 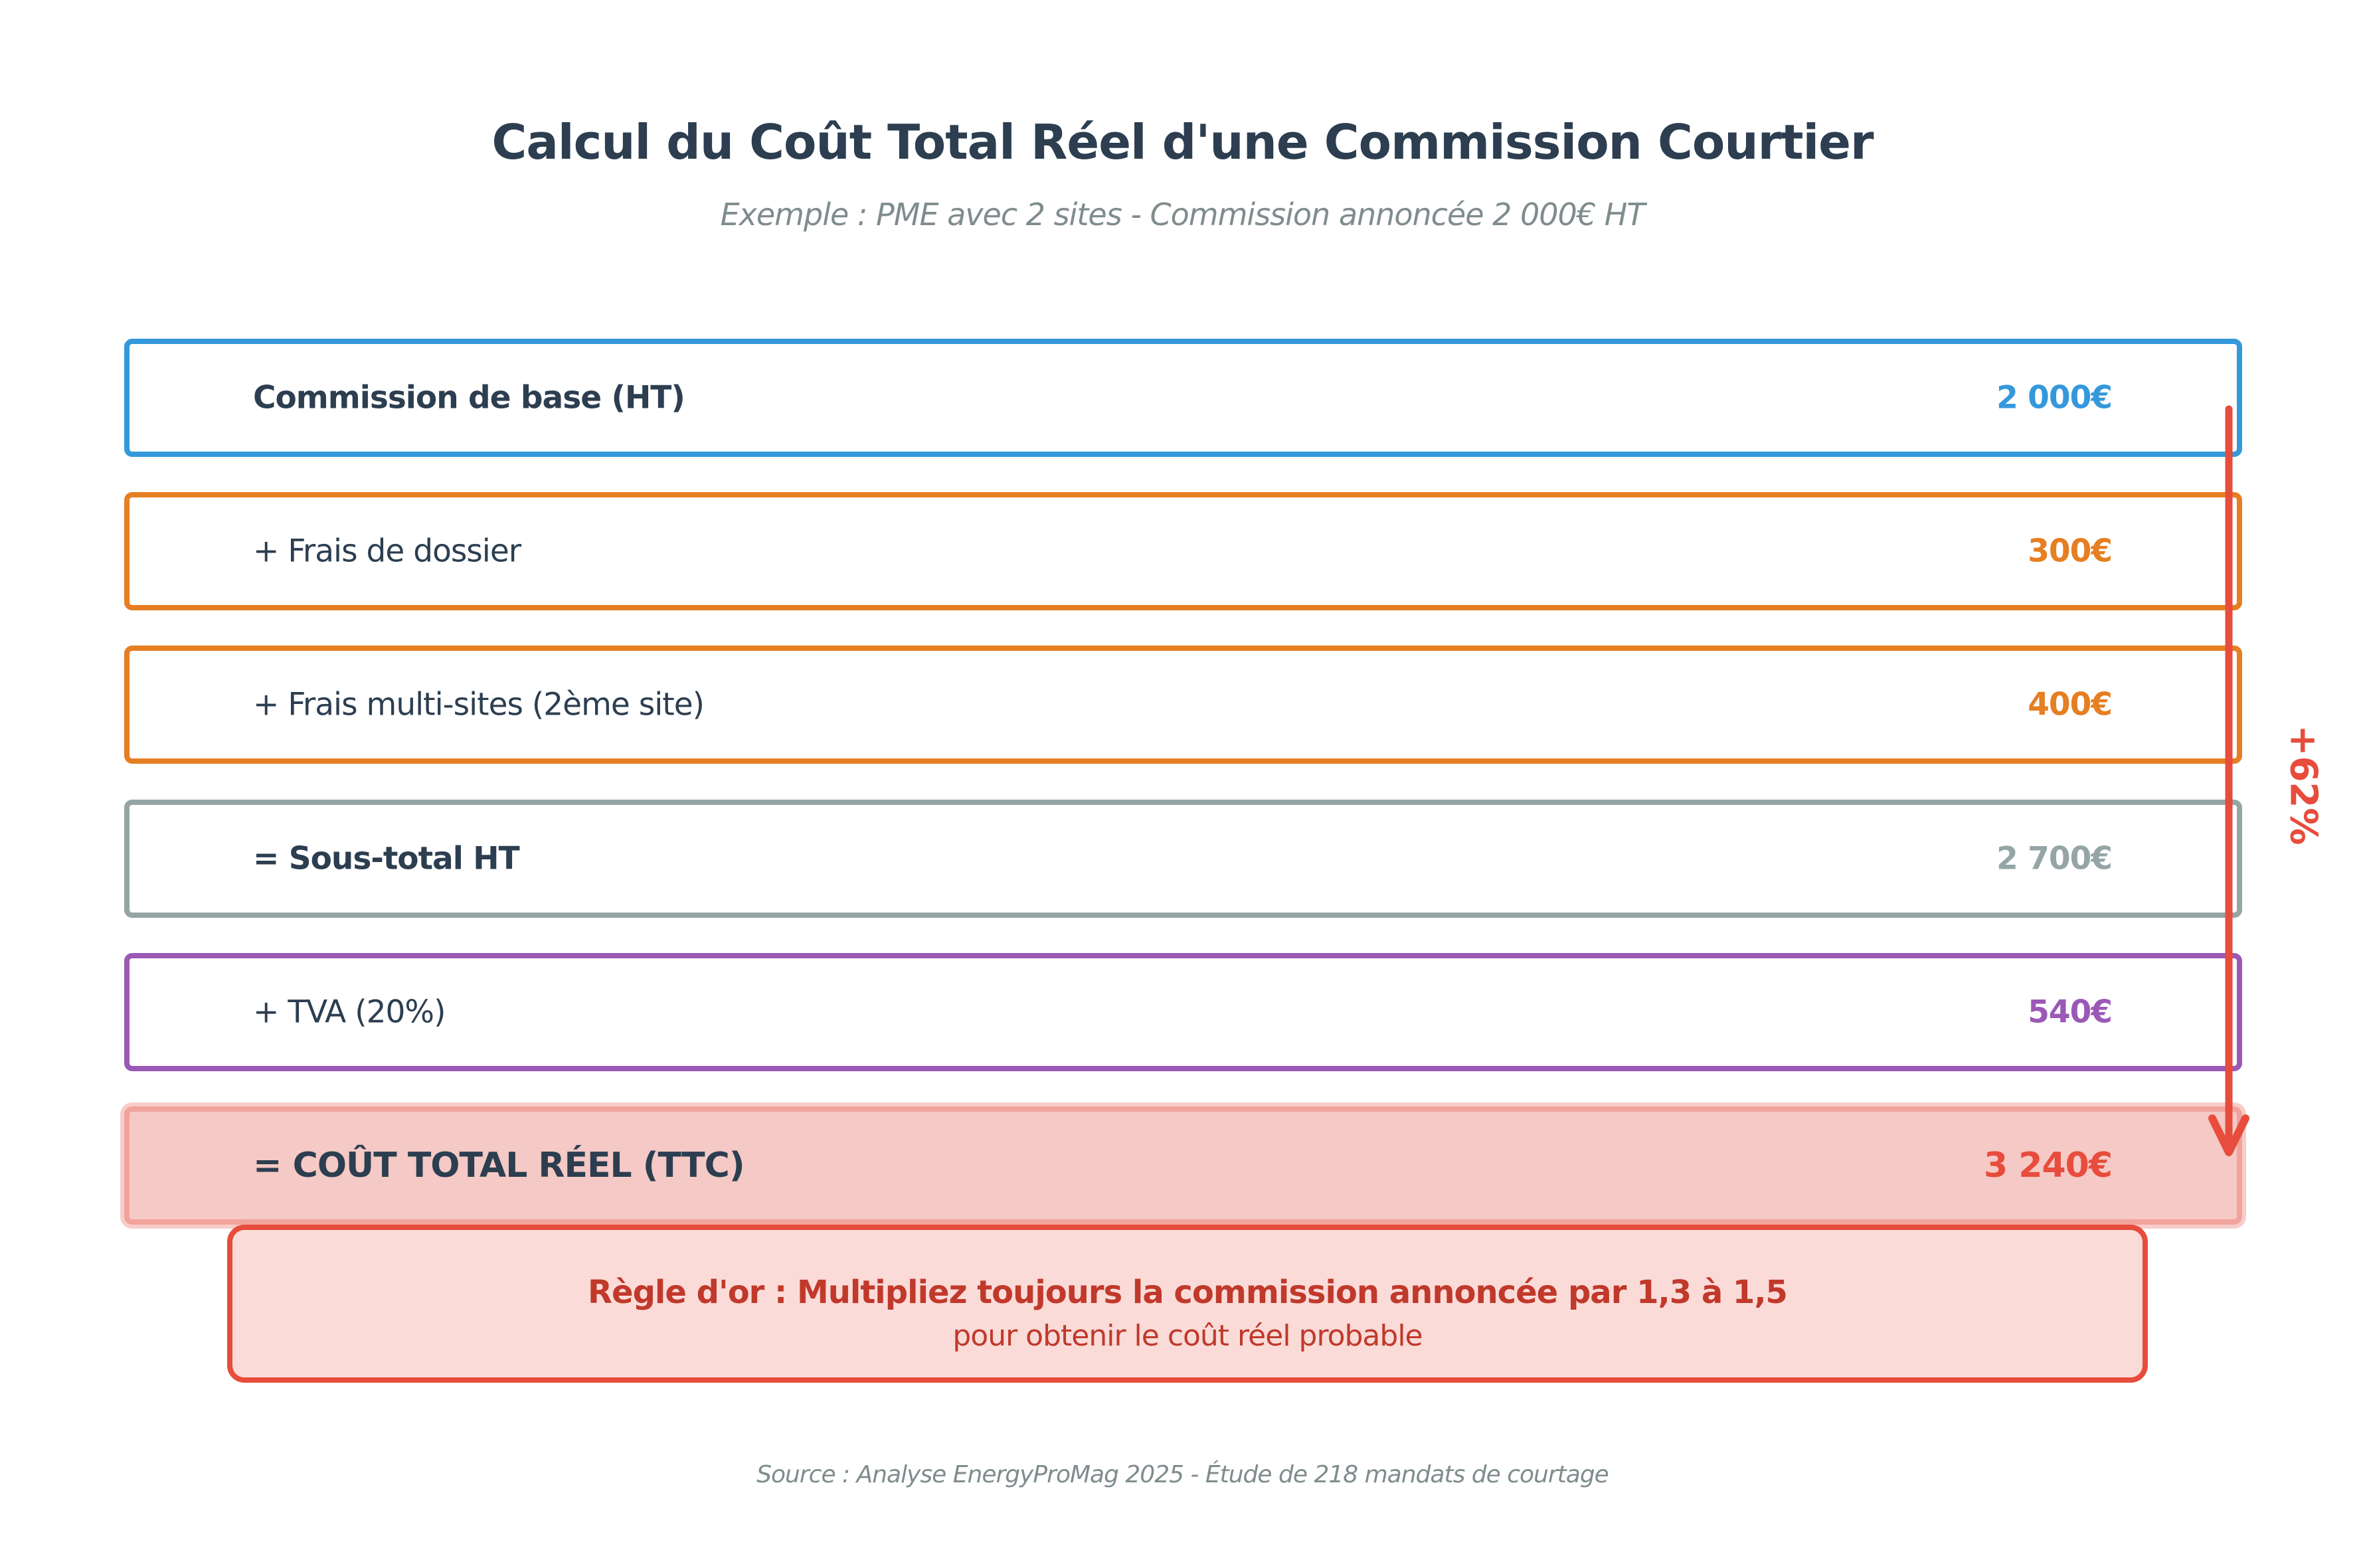 What do you see at coordinates (386, 858) in the screenshot?
I see `row-label: = Sous-total HT` at bounding box center [386, 858].